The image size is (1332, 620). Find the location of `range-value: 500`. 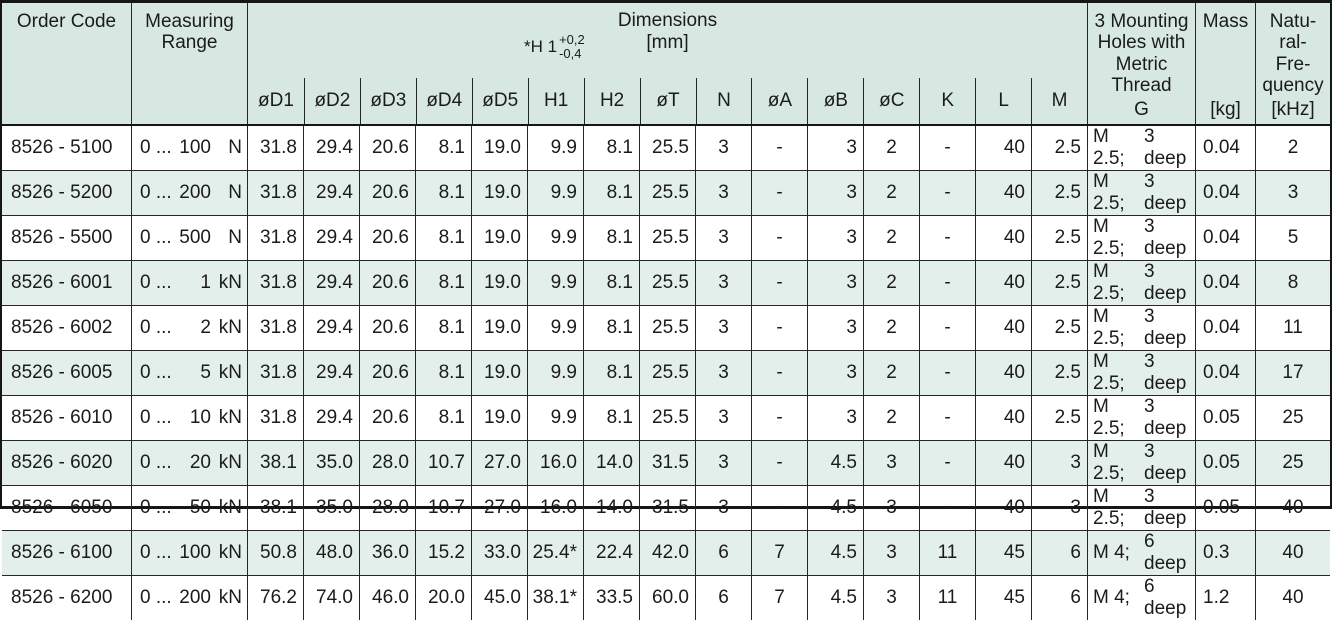

range-value: 500 is located at coordinates (195, 237).